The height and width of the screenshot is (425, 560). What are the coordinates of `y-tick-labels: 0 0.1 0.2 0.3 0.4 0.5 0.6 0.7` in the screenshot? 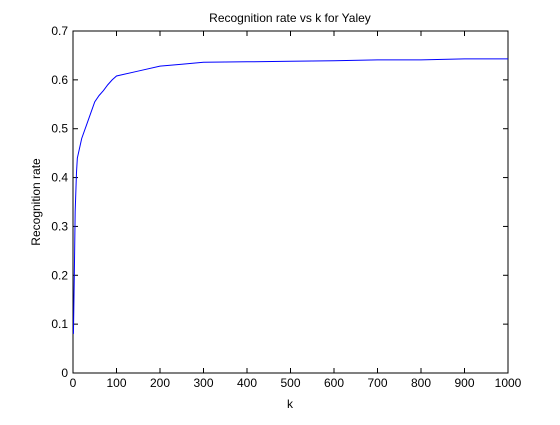 It's located at (59, 202).